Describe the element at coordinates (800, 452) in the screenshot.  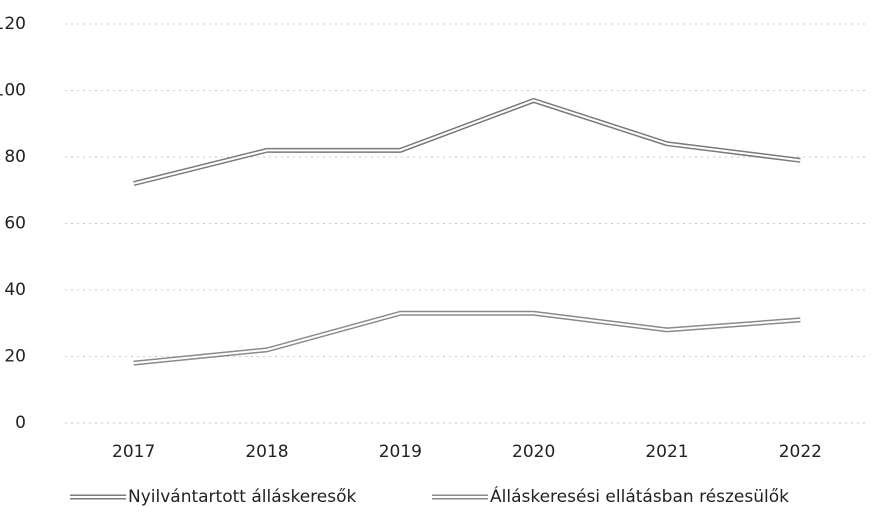
I see `x-tick-label: 2022` at that location.